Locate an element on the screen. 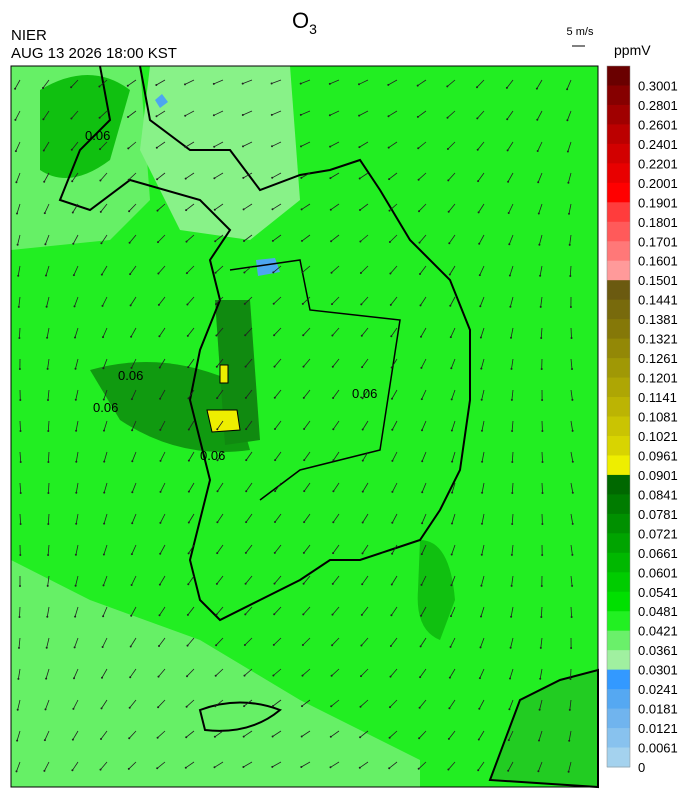  colorbar-label: 0.0301 is located at coordinates (658, 670).